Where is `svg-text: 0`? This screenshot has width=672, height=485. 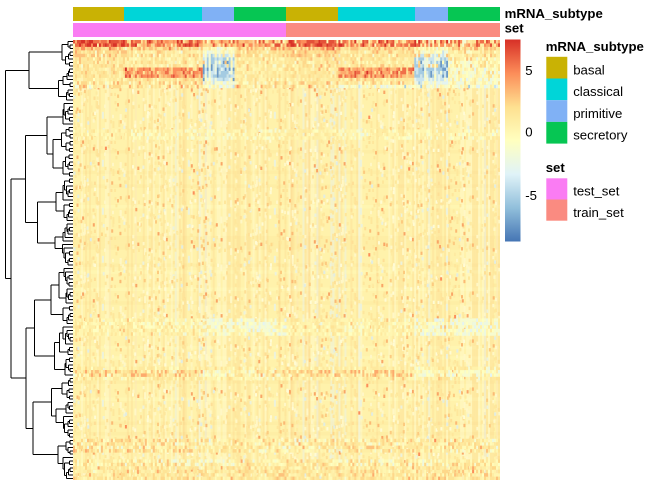 svg-text: 0 is located at coordinates (528, 132).